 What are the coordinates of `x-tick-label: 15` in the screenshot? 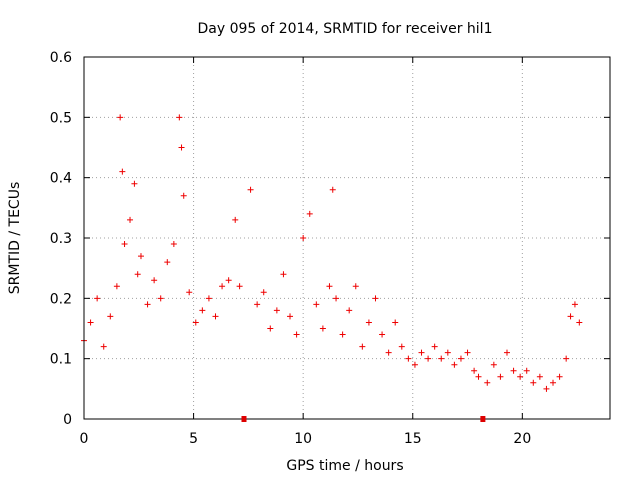 It's located at (413, 439).